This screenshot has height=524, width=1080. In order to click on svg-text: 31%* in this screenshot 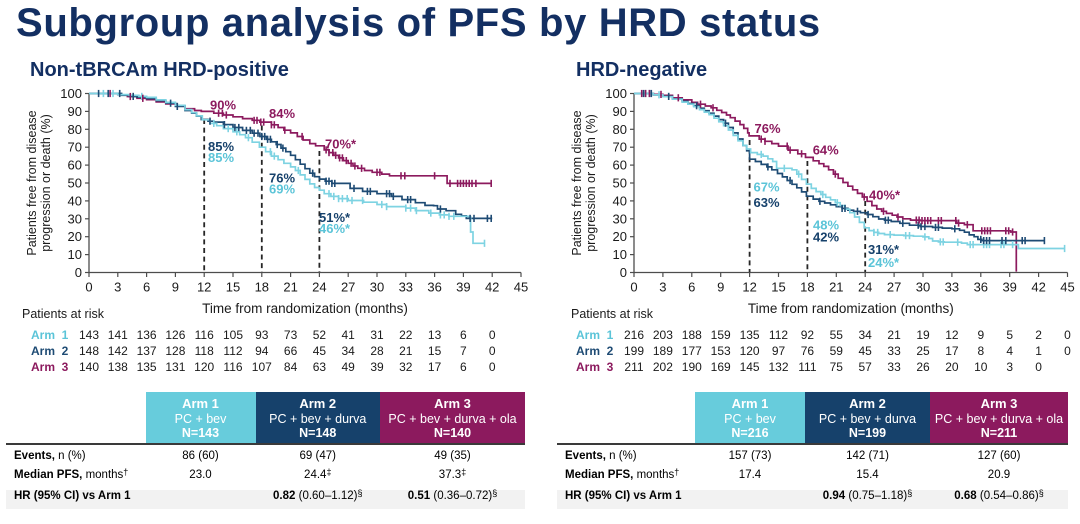, I will do `click(884, 249)`.